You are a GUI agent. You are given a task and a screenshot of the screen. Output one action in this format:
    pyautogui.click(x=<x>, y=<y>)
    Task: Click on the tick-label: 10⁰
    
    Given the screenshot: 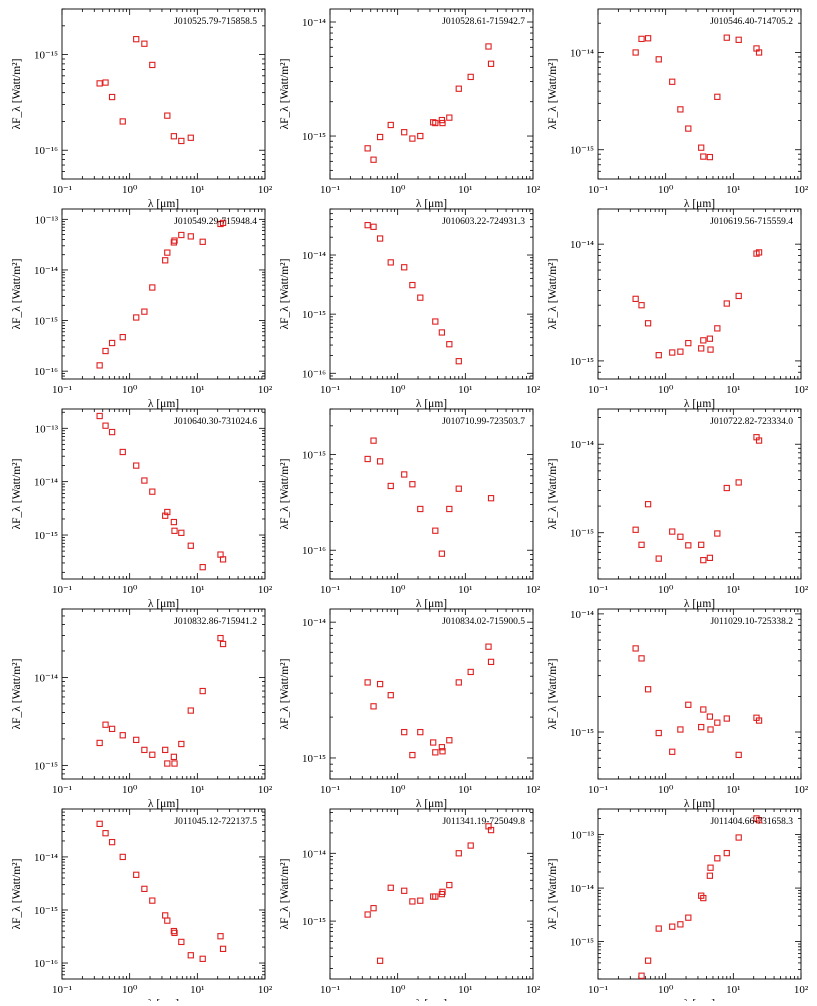 What is the action you would take?
    pyautogui.click(x=666, y=590)
    